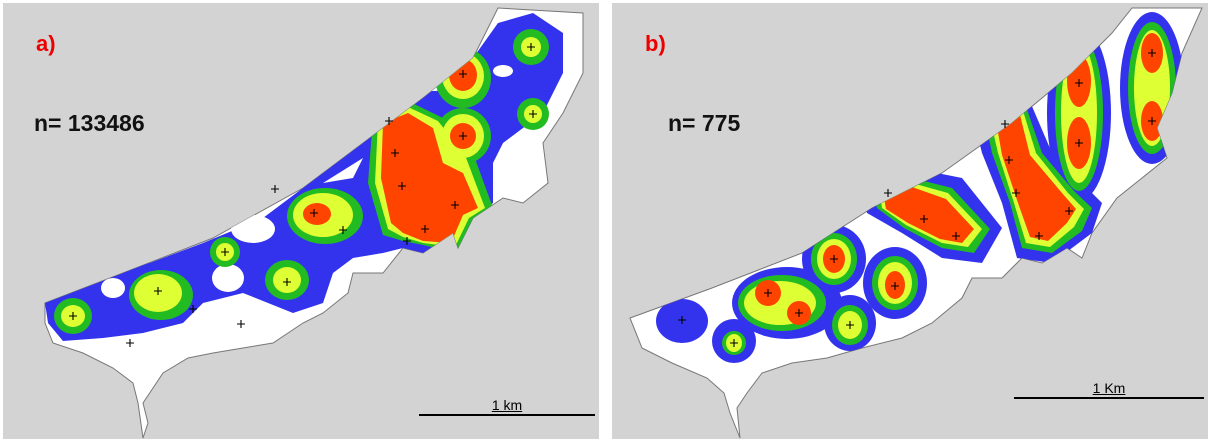  Describe the element at coordinates (46, 43) in the screenshot. I see `panel-label-a: a)` at that location.